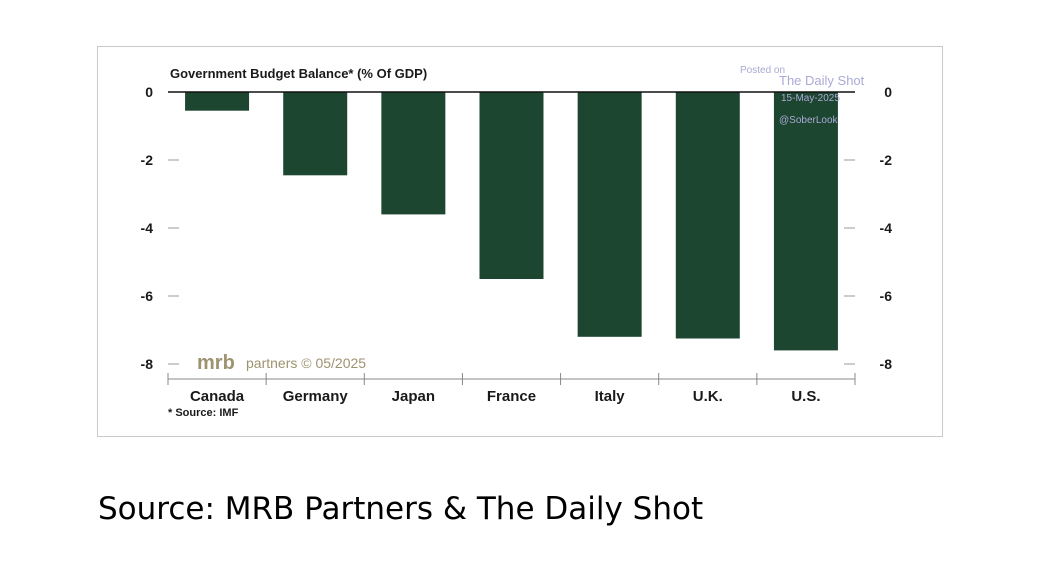 Image resolution: width=1042 pixels, height=578 pixels. What do you see at coordinates (298, 73) in the screenshot?
I see `chart-title: Government Budget Balance* (% Of GDP)` at bounding box center [298, 73].